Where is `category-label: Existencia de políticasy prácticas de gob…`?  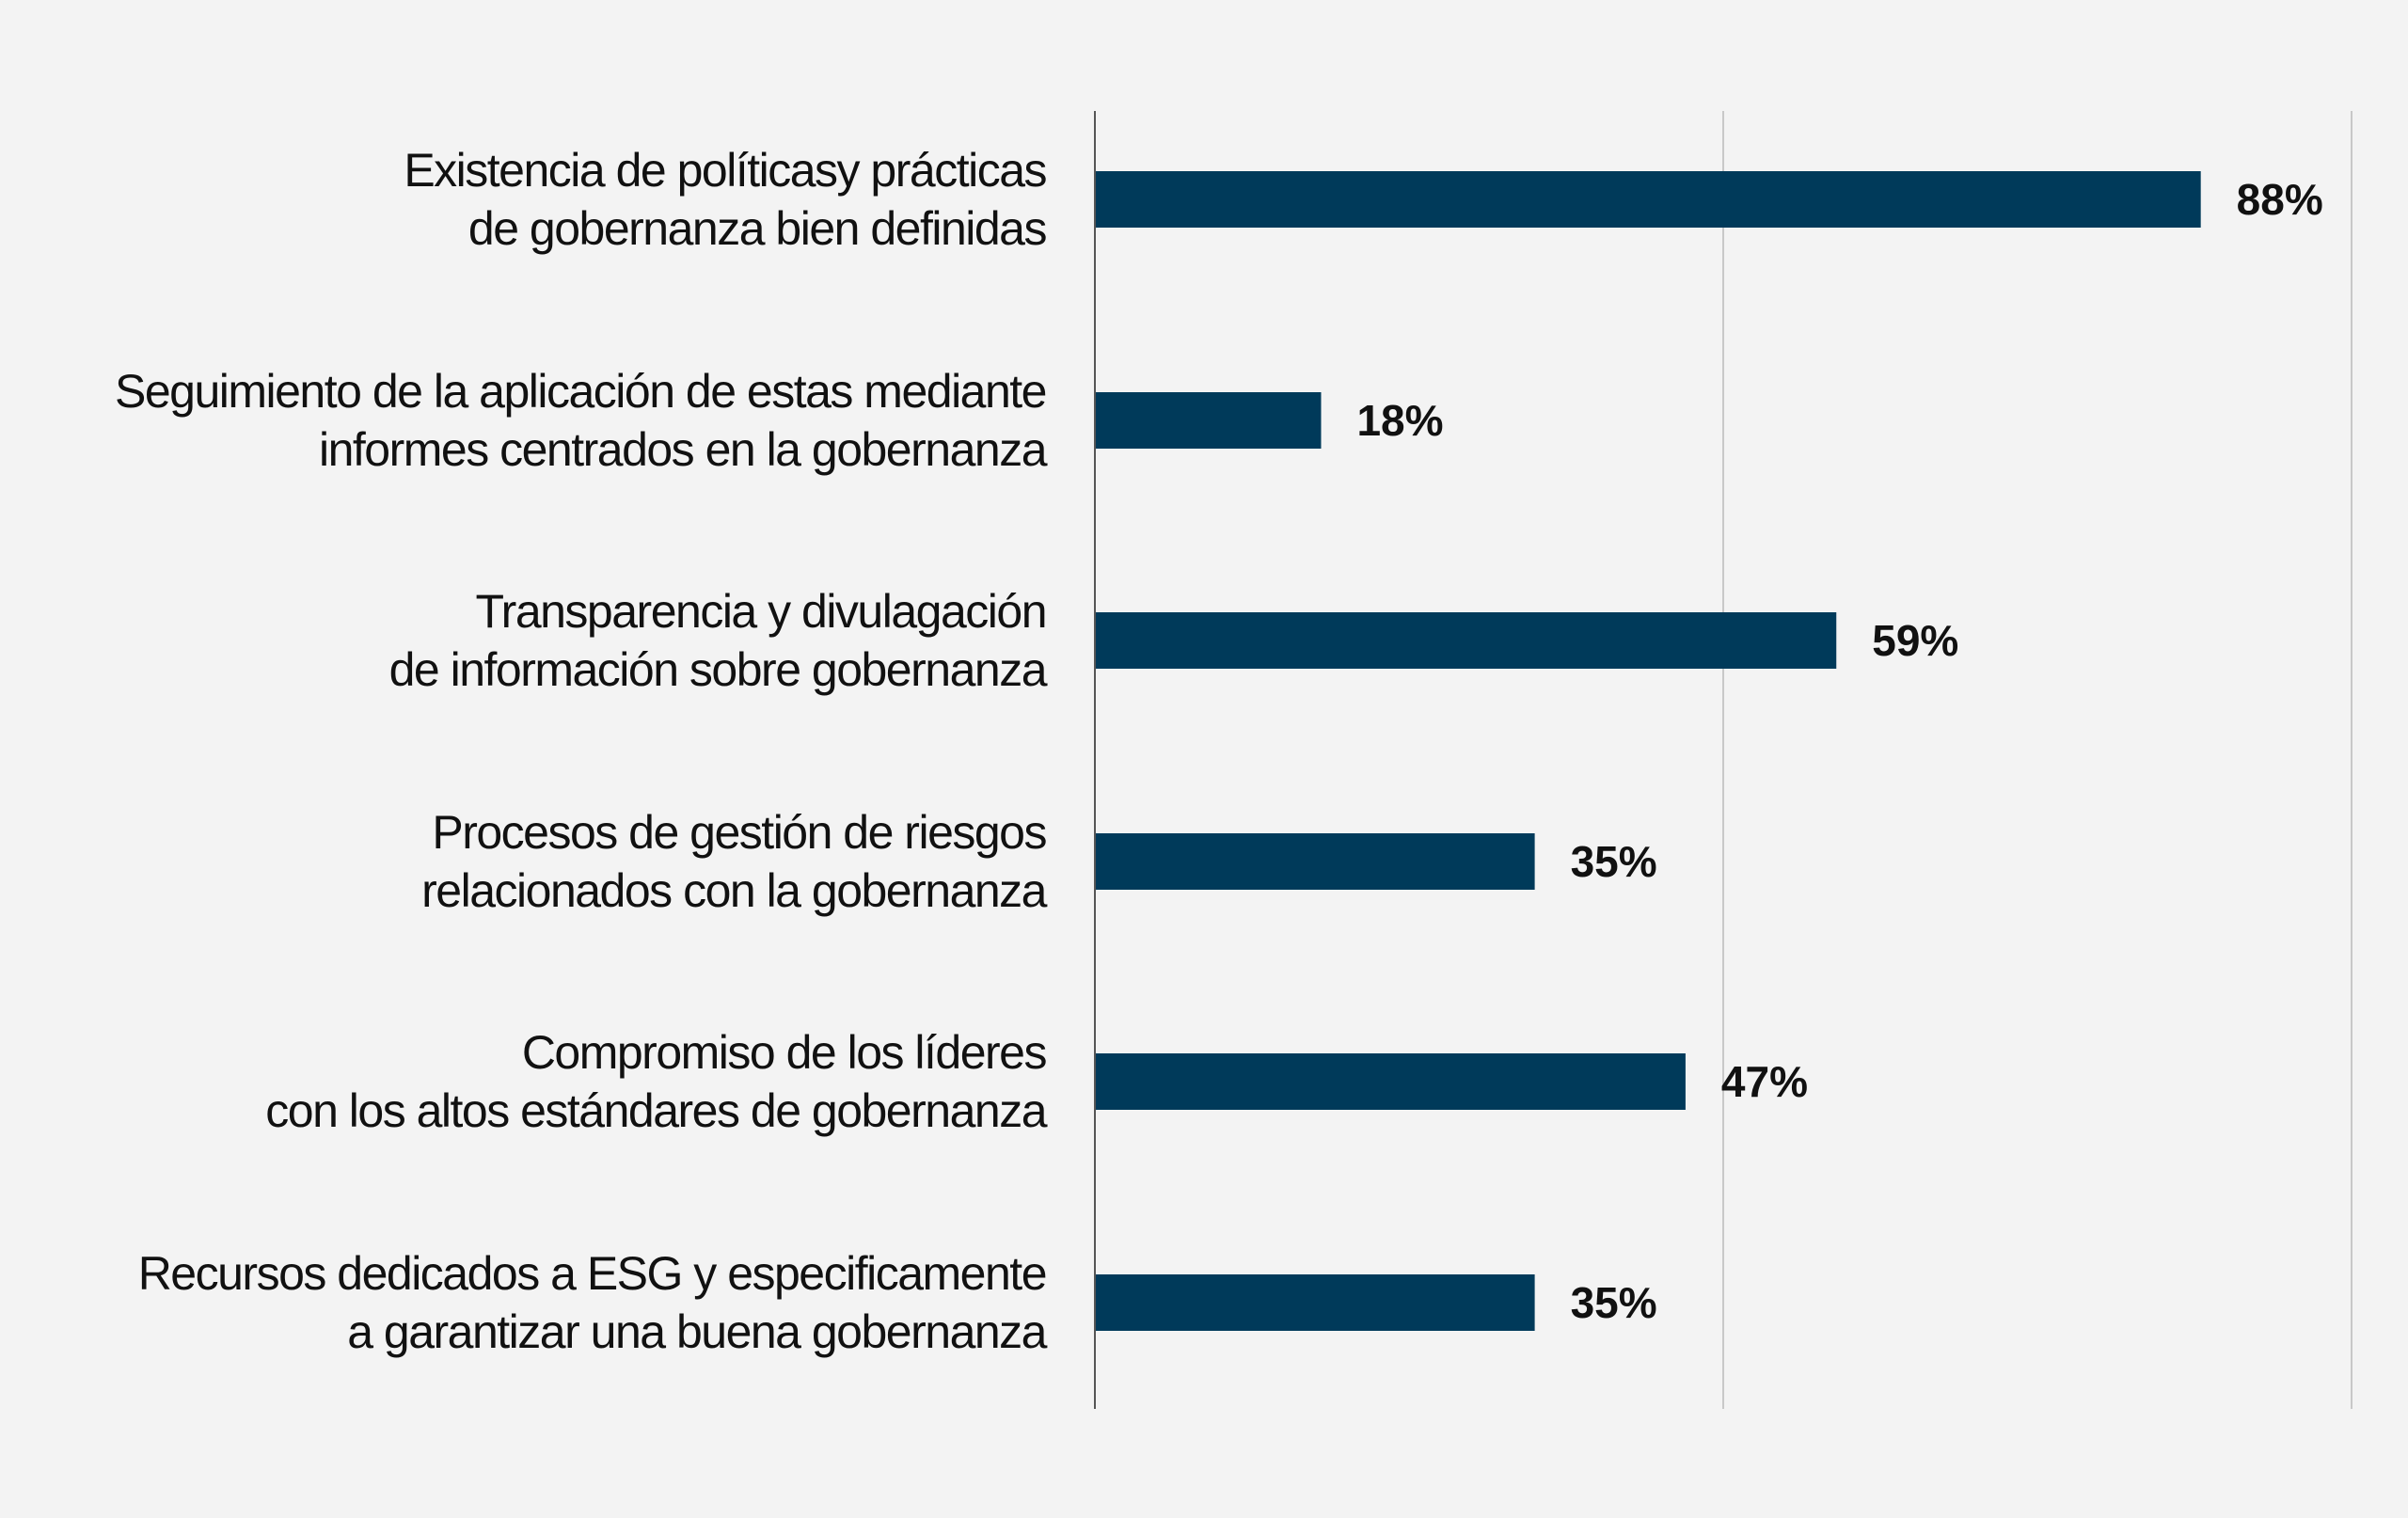 category-label: Existencia de políticasy prácticas de gob… is located at coordinates (529, 200).